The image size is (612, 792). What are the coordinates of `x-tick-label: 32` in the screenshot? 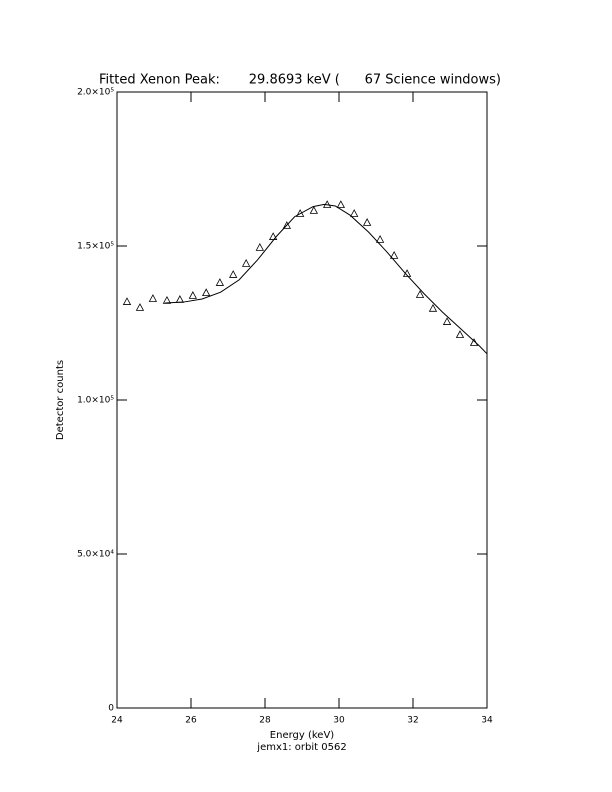 It's located at (412, 721).